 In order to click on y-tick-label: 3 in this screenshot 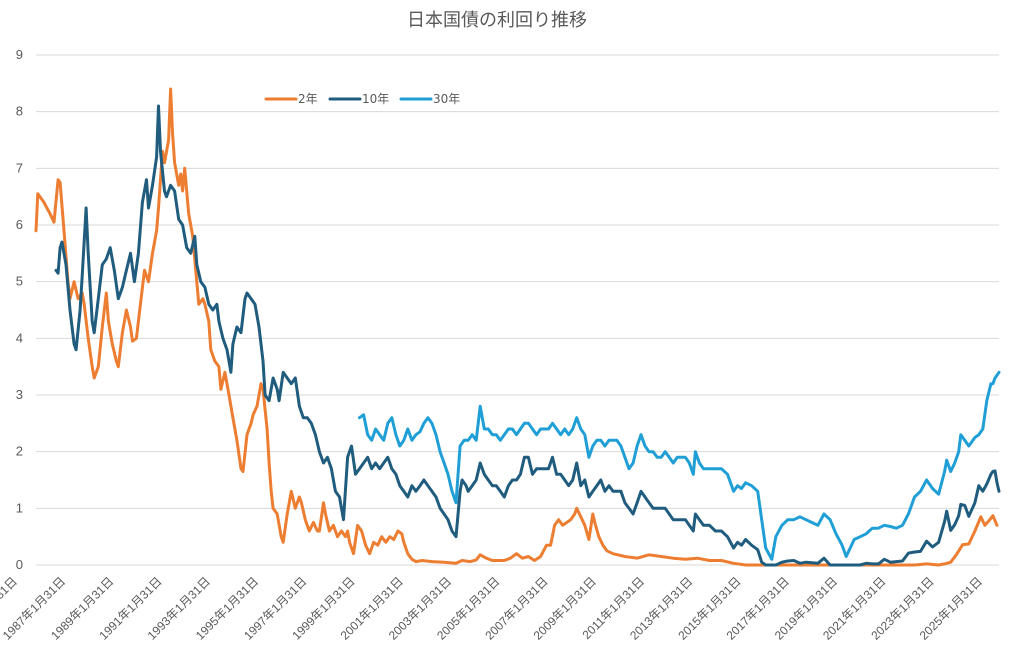, I will do `click(19, 394)`.